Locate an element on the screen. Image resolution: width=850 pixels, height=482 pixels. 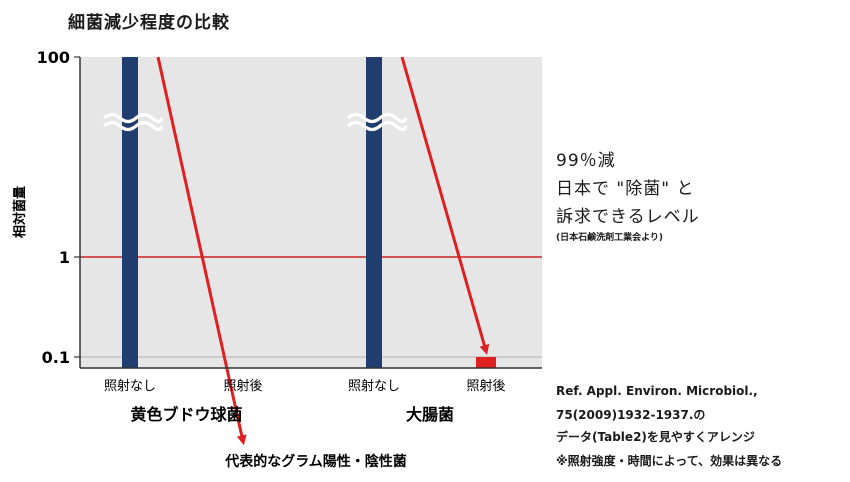
annotation-line2: 日本で "除菌" と is located at coordinates (625, 189).